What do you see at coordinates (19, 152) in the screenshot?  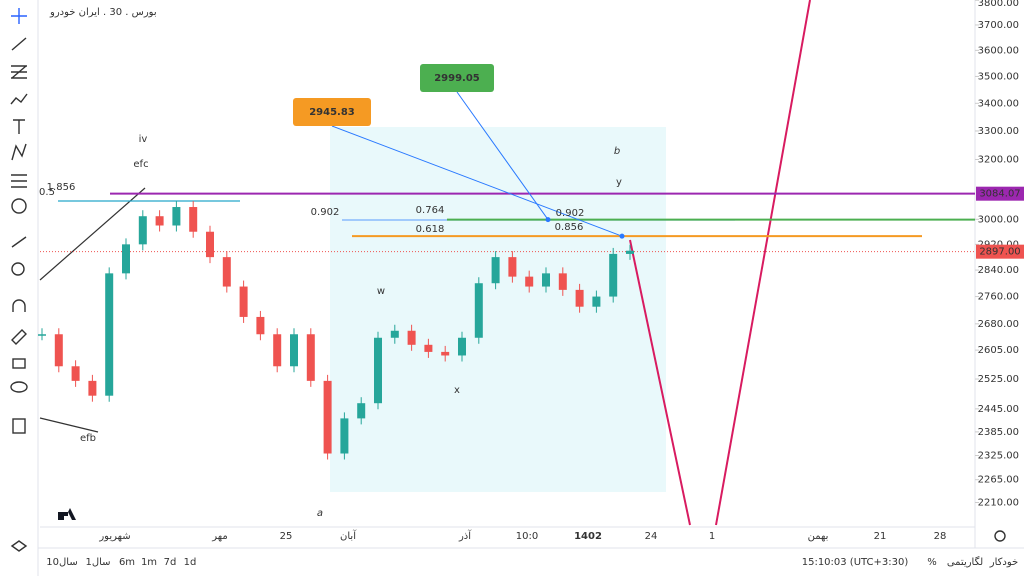 I see `wave-tool` at bounding box center [19, 152].